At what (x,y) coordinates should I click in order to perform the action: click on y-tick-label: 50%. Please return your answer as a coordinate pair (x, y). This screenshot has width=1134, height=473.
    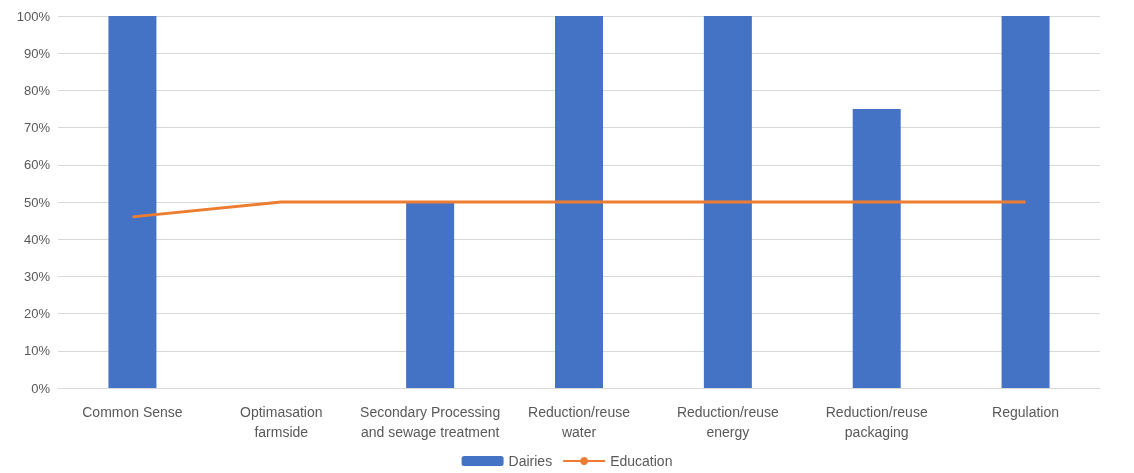
    Looking at the image, I should click on (37, 202).